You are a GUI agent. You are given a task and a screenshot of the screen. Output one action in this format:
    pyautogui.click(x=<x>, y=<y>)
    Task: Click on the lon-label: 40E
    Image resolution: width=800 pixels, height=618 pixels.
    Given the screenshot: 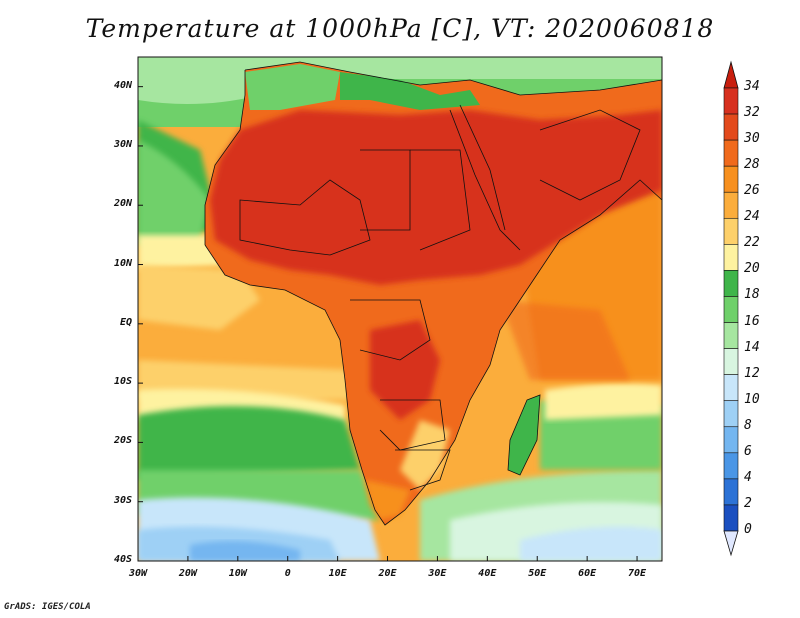 What is the action you would take?
    pyautogui.click(x=487, y=573)
    